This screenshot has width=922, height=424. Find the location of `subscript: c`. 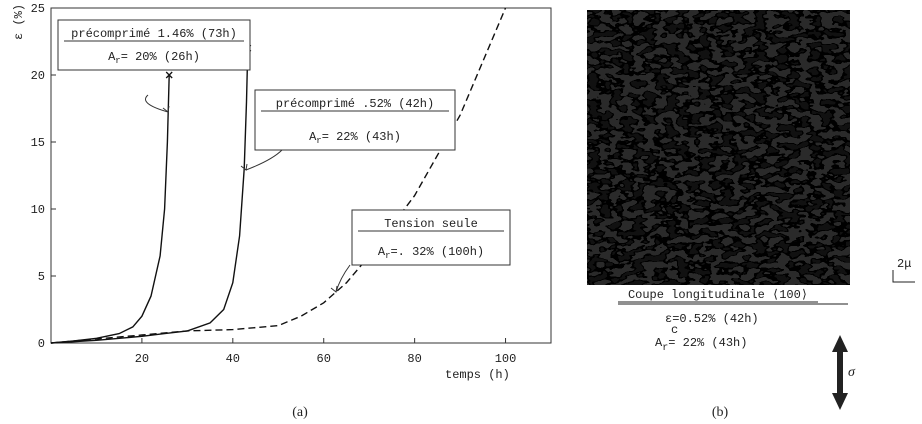

subscript: c is located at coordinates (674, 330).